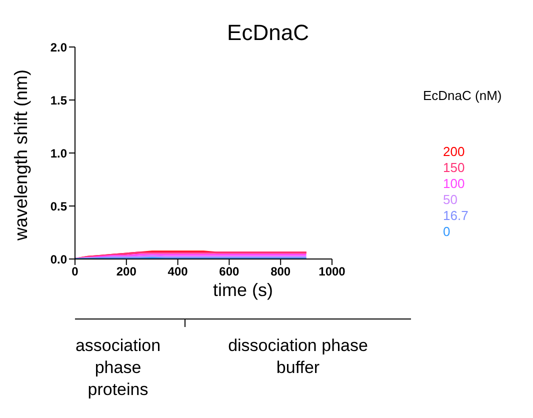 The width and height of the screenshot is (533, 418). Describe the element at coordinates (126, 271) in the screenshot. I see `x-tick-label: 200` at that location.